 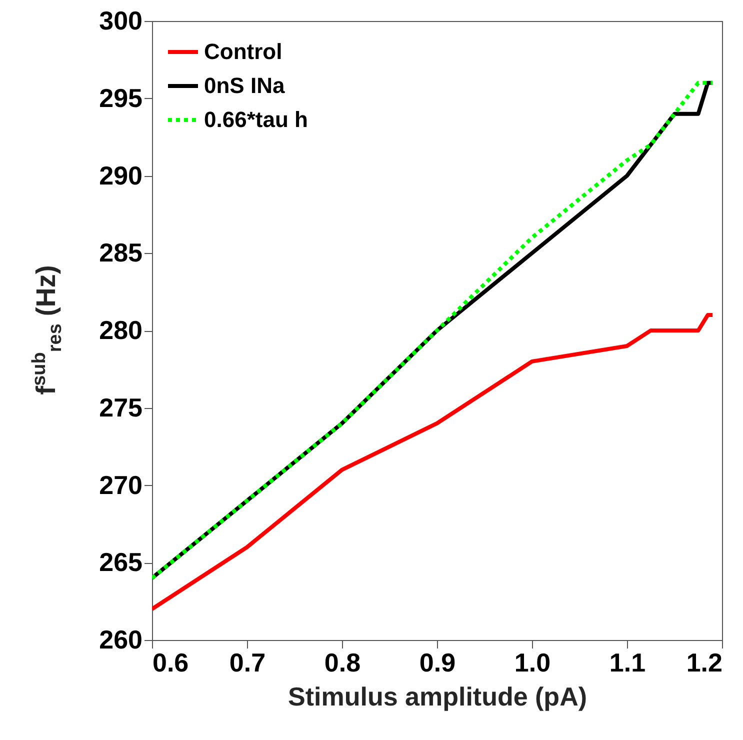 What do you see at coordinates (120, 253) in the screenshot?
I see `y-tick-label: 285` at bounding box center [120, 253].